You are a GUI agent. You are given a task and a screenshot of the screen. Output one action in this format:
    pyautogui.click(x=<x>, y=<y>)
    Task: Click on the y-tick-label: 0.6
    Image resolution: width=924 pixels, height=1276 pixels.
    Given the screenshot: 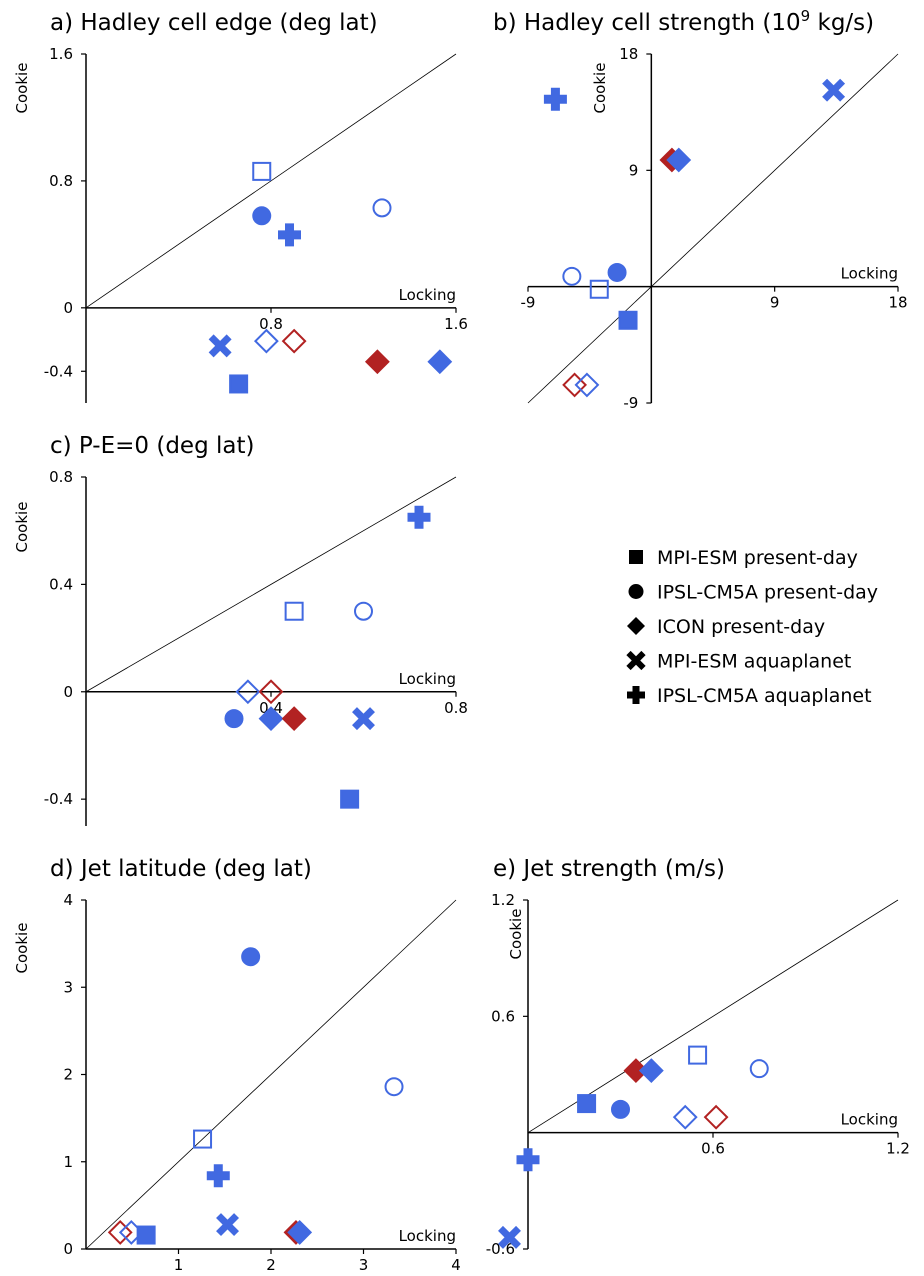 What is the action you would take?
    pyautogui.click(x=503, y=1016)
    